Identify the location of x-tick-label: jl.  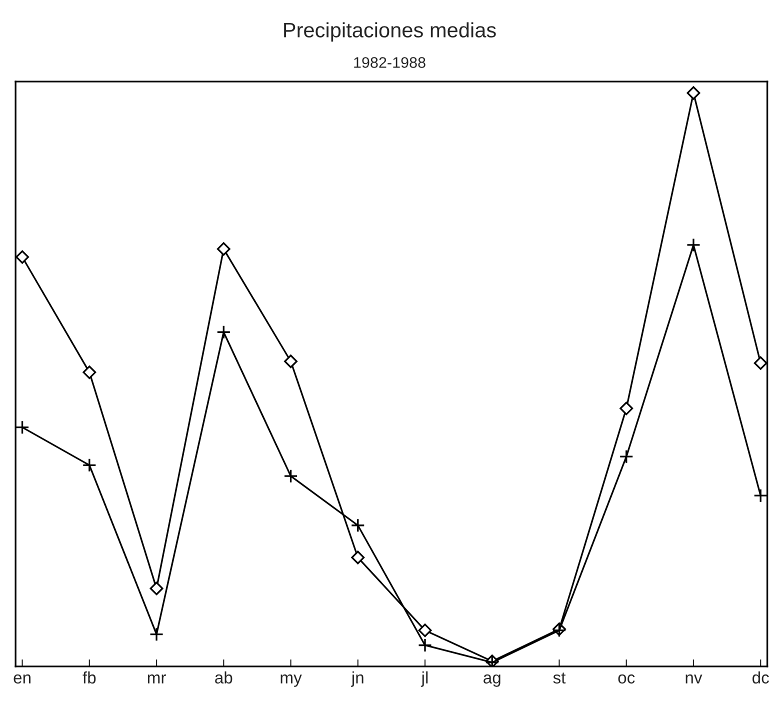
(424, 679).